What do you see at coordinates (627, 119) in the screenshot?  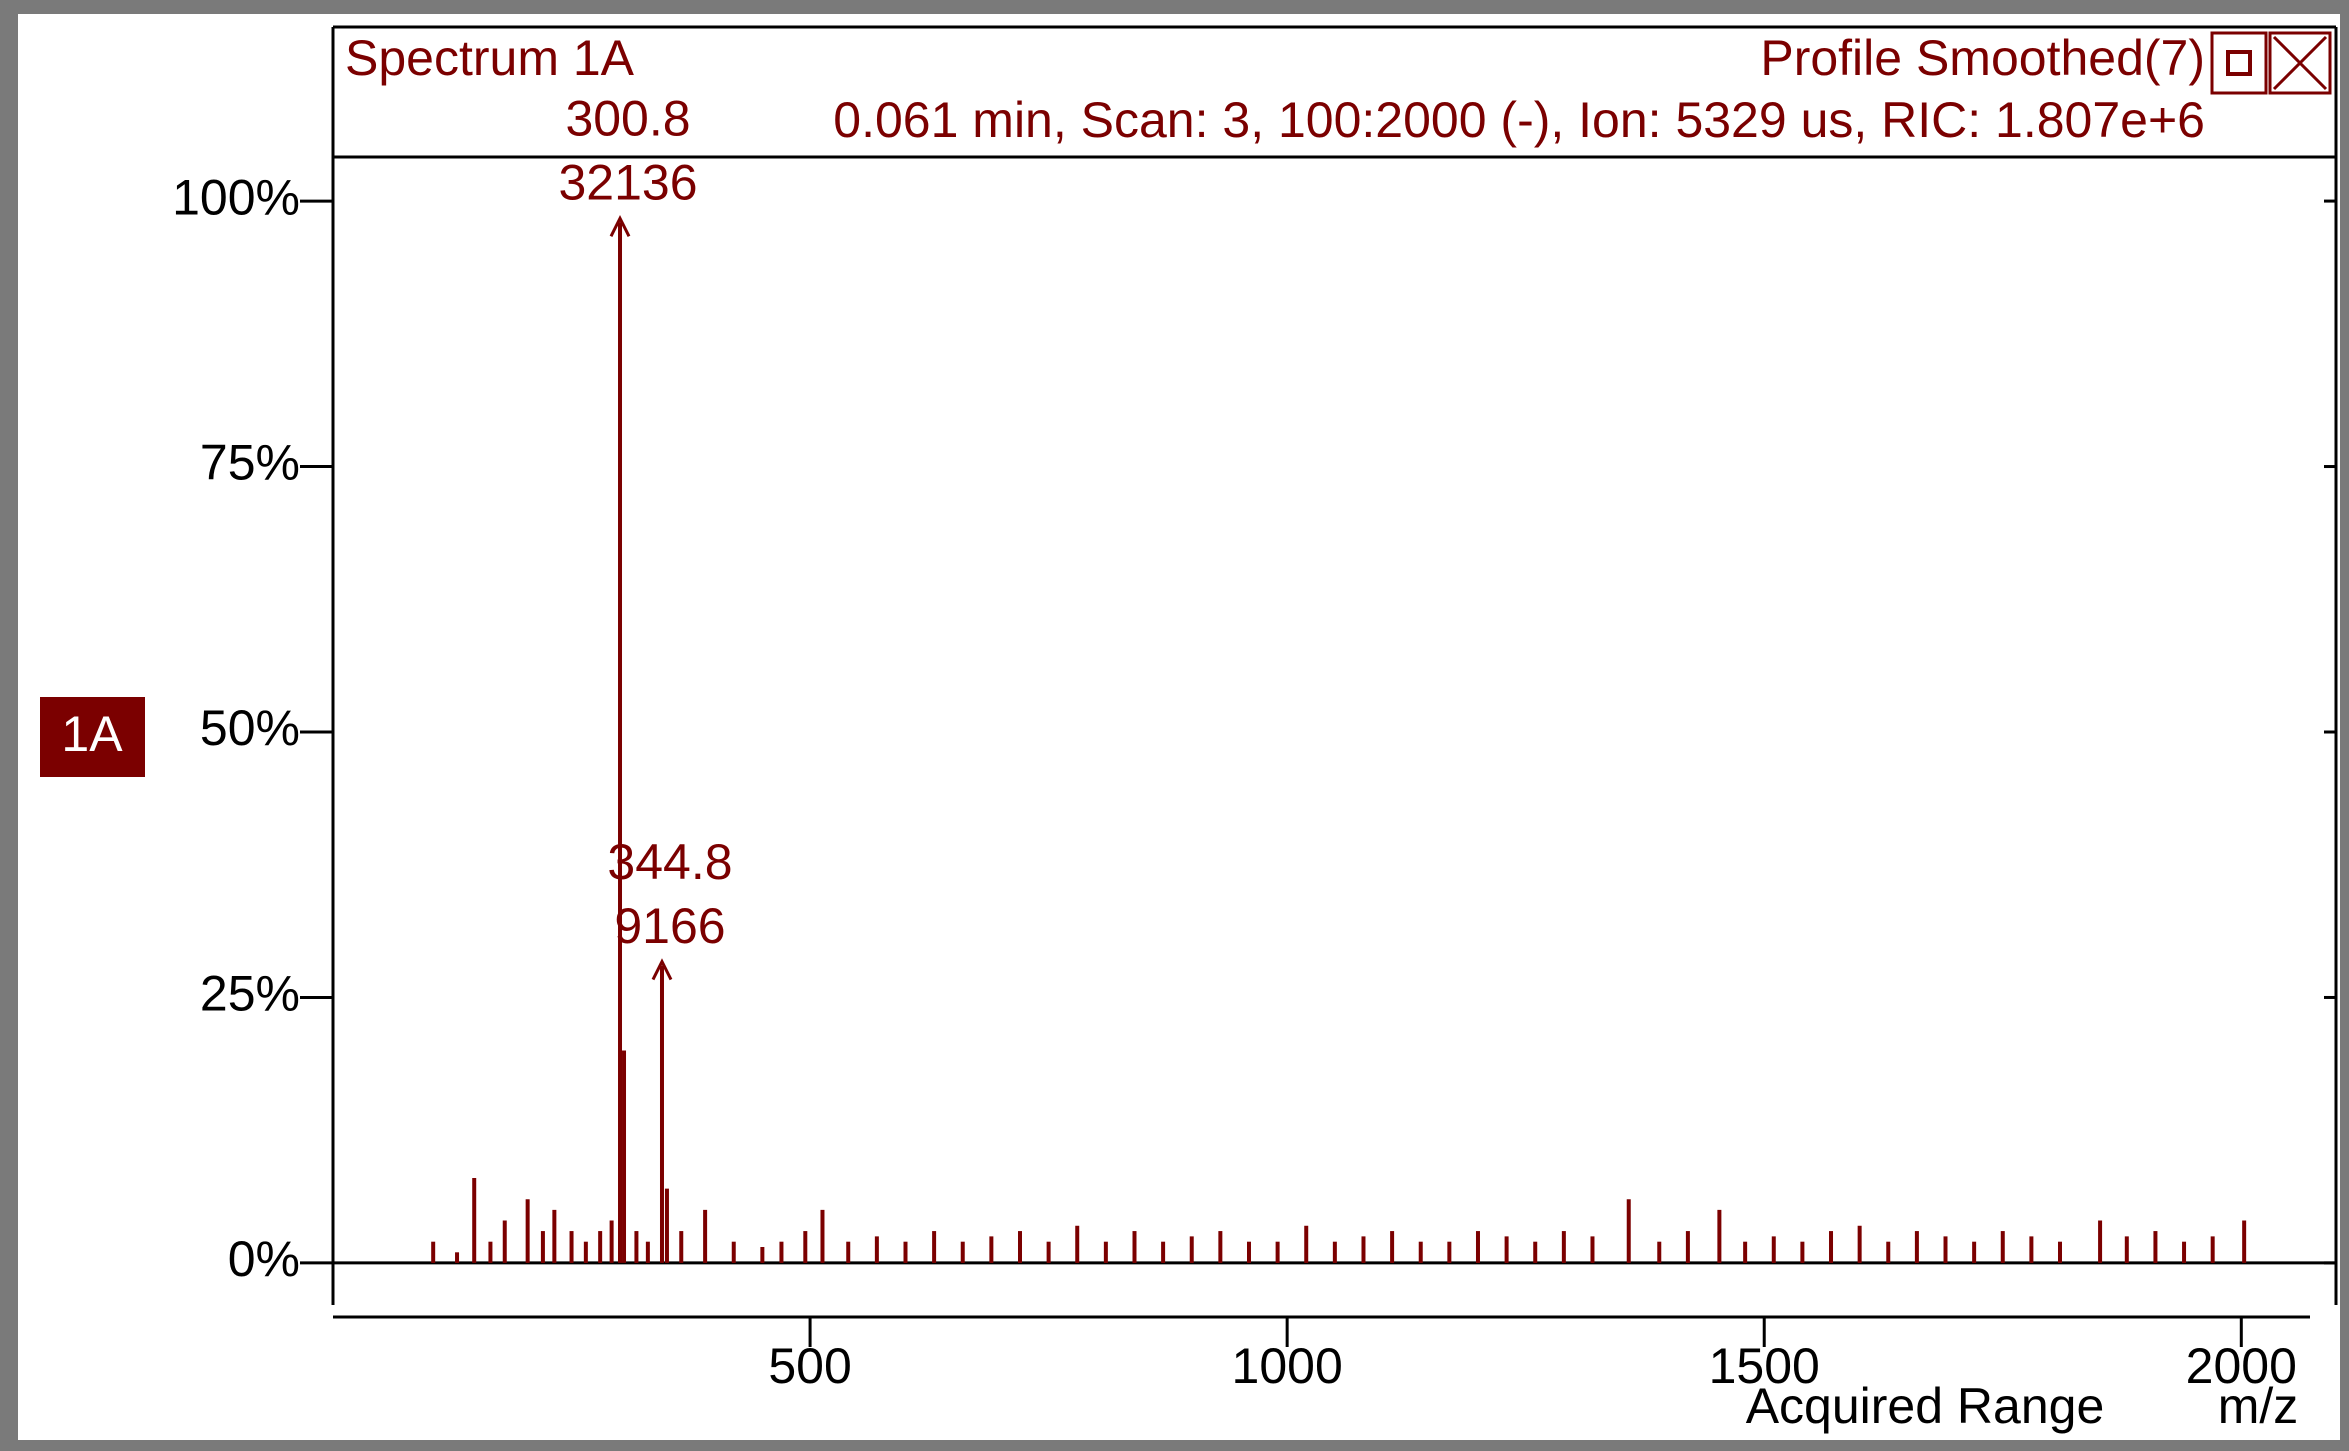 I see `peak-mz-label: 300.8` at bounding box center [627, 119].